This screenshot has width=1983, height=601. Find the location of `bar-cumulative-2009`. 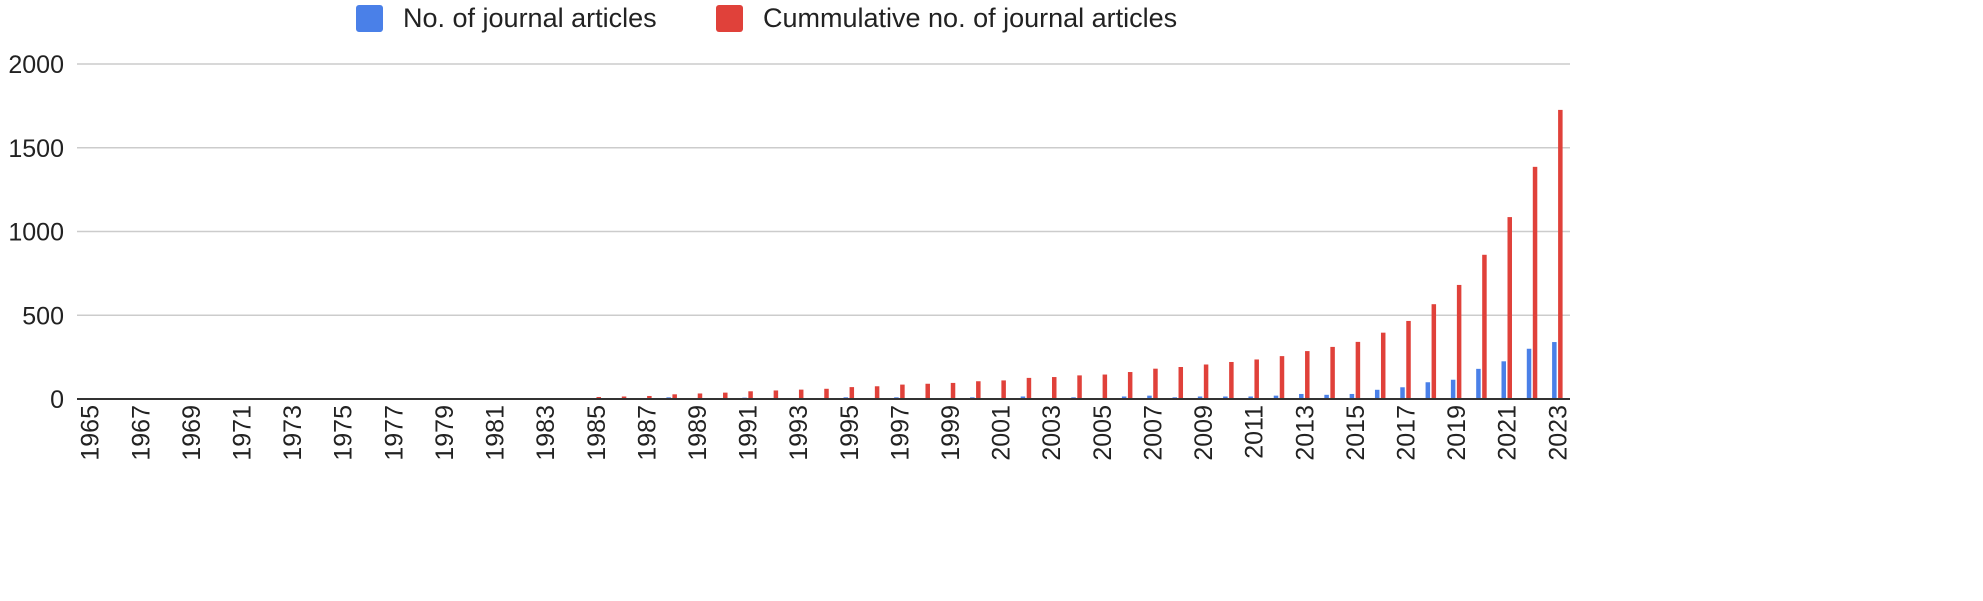

bar-cumulative-2009 is located at coordinates (1206, 381).